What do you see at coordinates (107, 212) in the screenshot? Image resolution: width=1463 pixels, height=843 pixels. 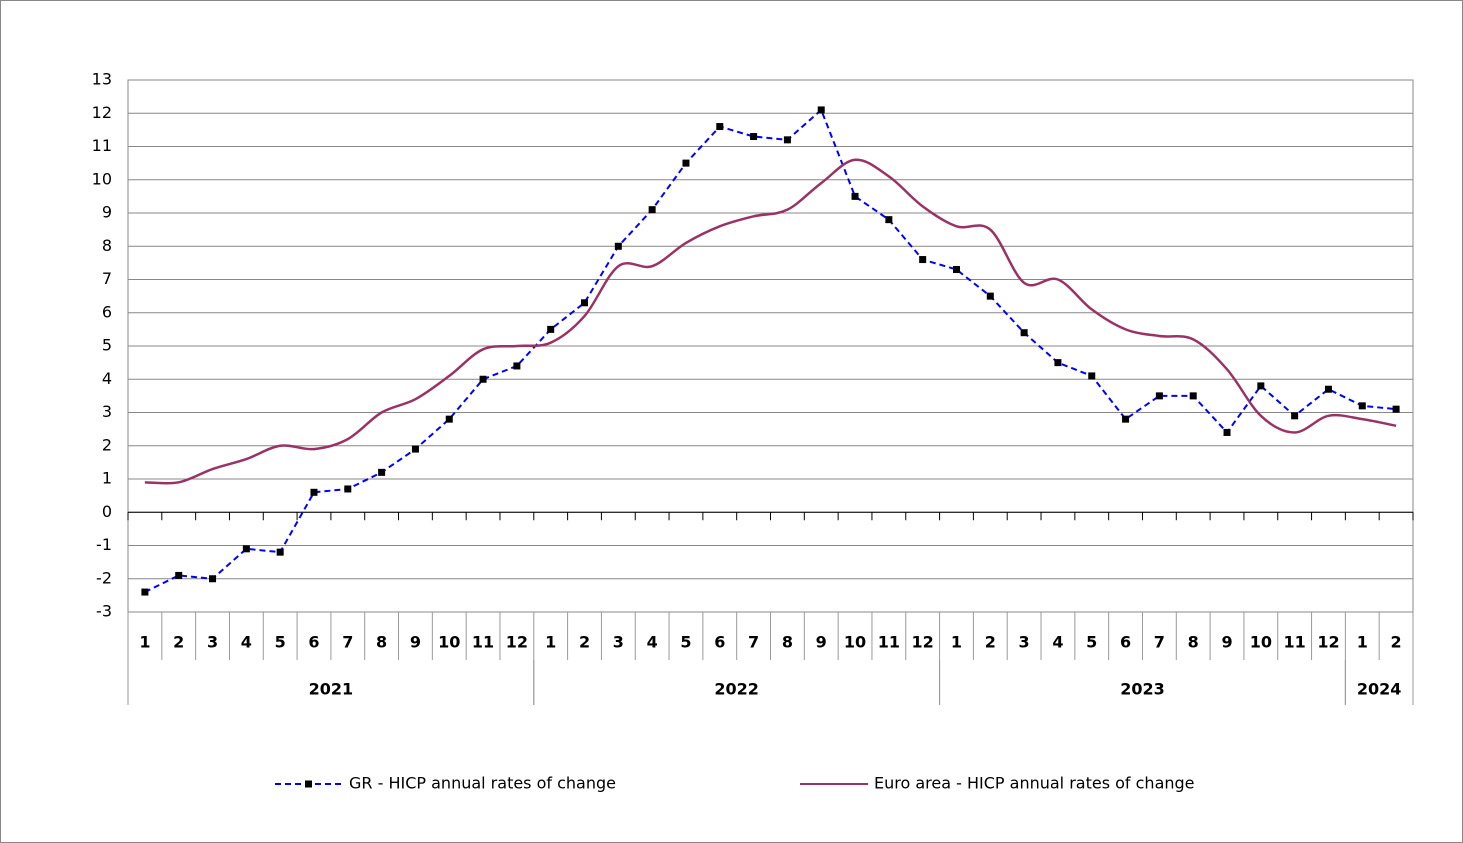 I see `y-tick-label: 9` at bounding box center [107, 212].